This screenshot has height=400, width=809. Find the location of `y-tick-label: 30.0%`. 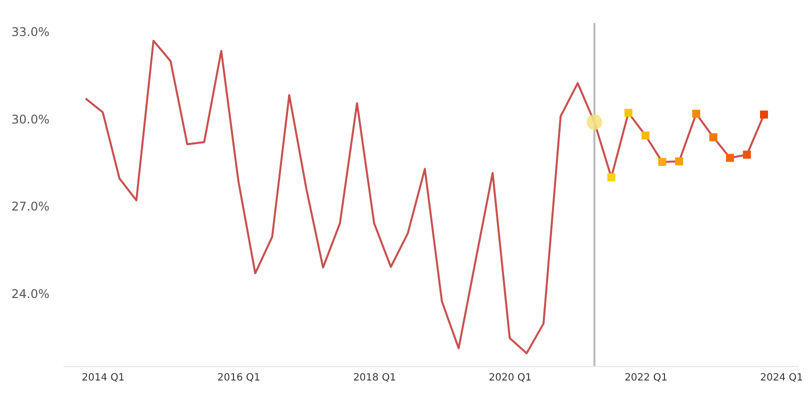

y-tick-label: 30.0% is located at coordinates (30, 119).